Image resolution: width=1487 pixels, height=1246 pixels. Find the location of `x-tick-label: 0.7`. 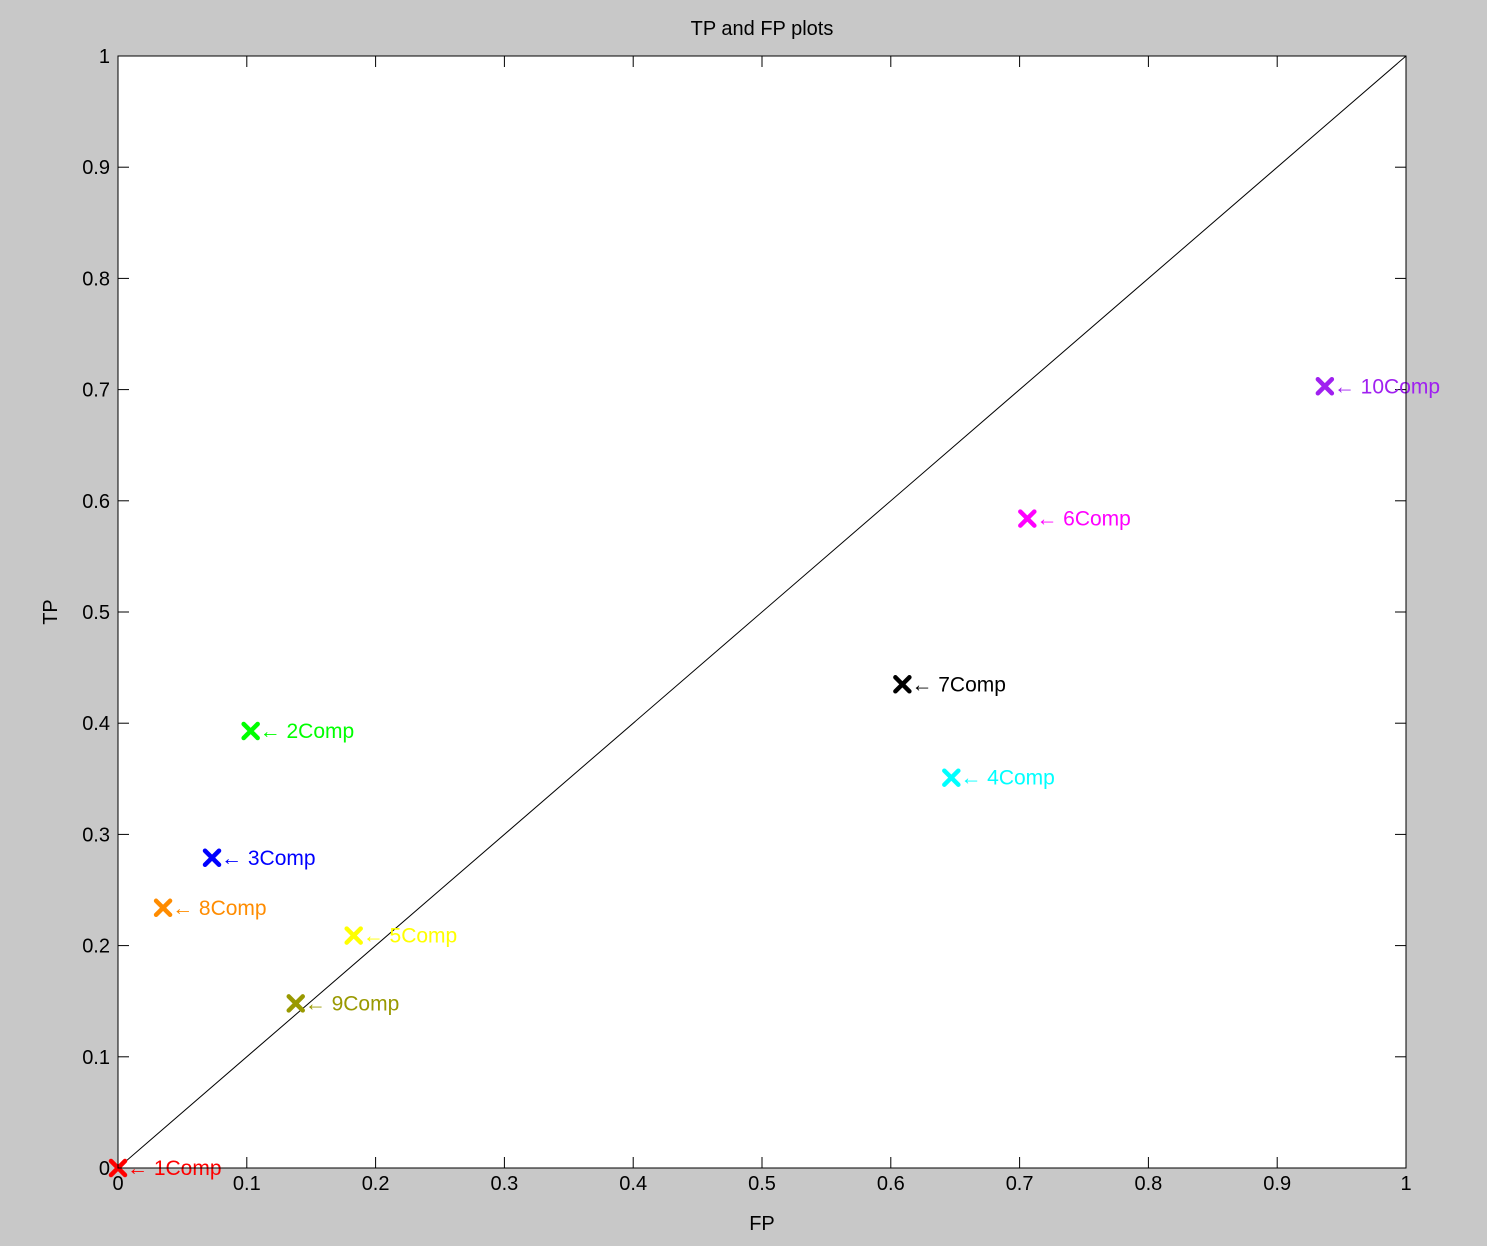

x-tick-label: 0.7 is located at coordinates (1020, 1184).